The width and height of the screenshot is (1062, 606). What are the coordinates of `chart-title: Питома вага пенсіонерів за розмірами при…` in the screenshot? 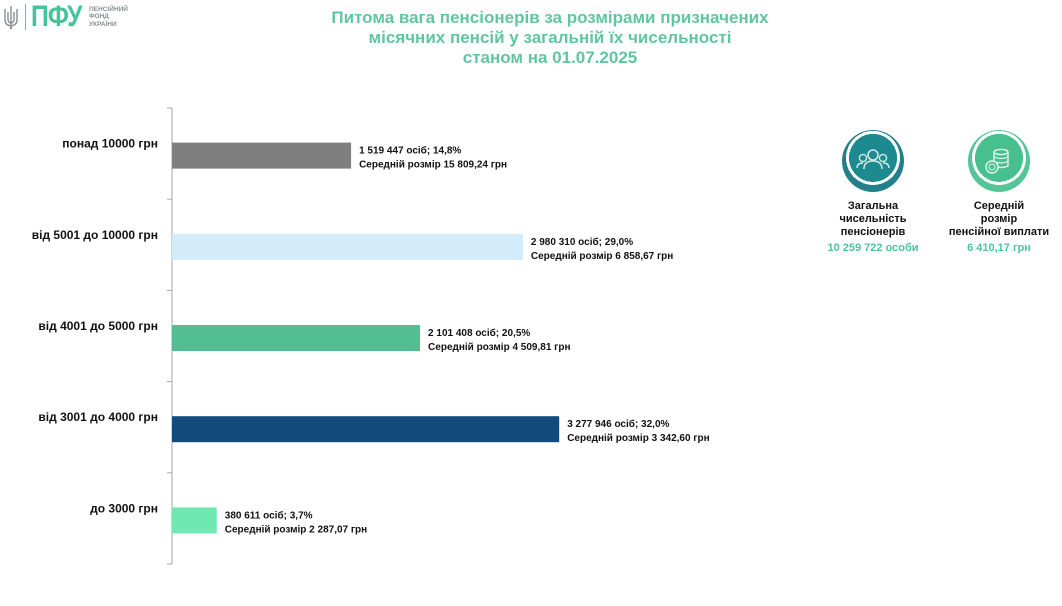 It's located at (550, 38).